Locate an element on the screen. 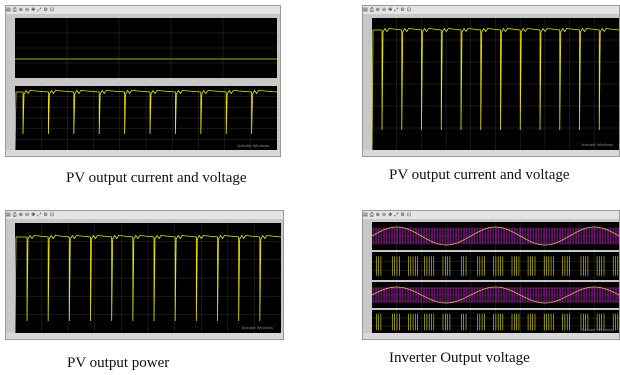 The height and width of the screenshot is (375, 620). scope-axes-inverter-voltage-b is located at coordinates (495, 295).